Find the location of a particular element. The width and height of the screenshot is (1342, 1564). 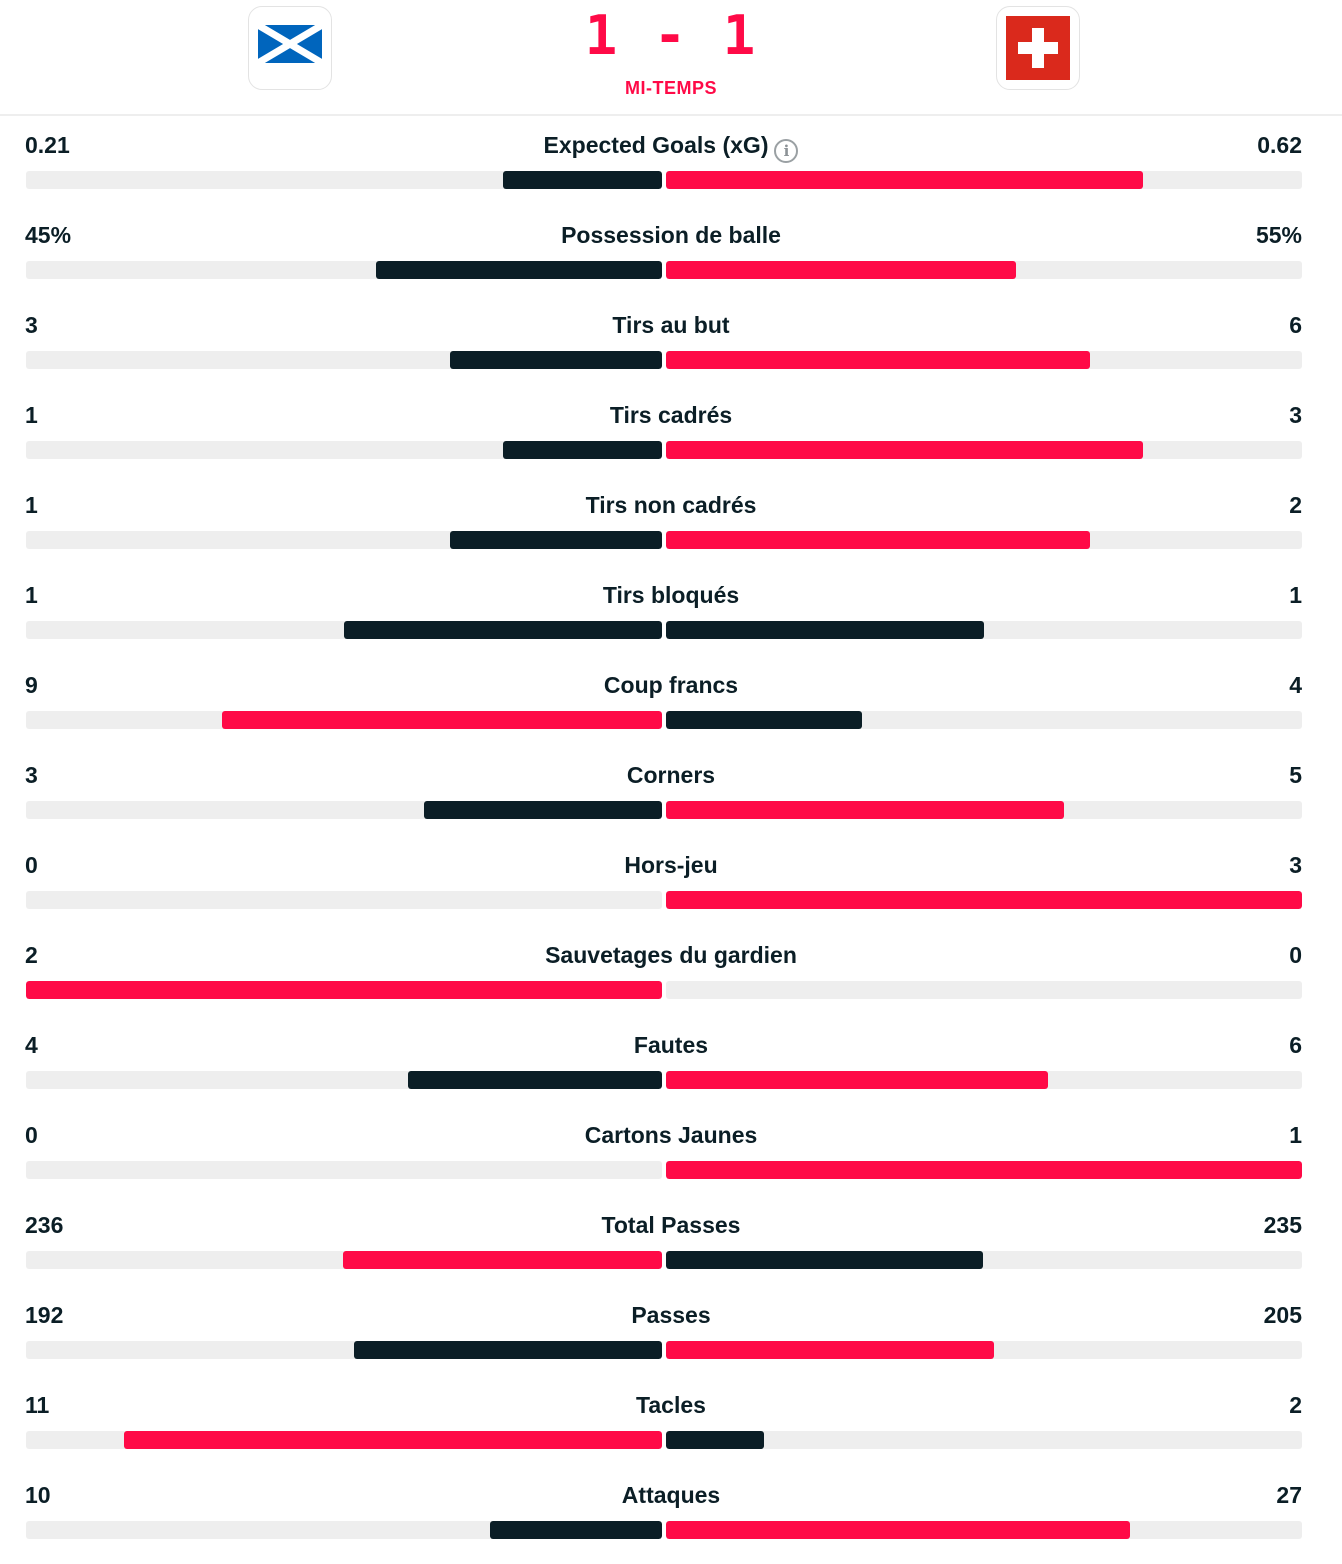

stat-row: 9 Coup francs 4 is located at coordinates (671, 709).